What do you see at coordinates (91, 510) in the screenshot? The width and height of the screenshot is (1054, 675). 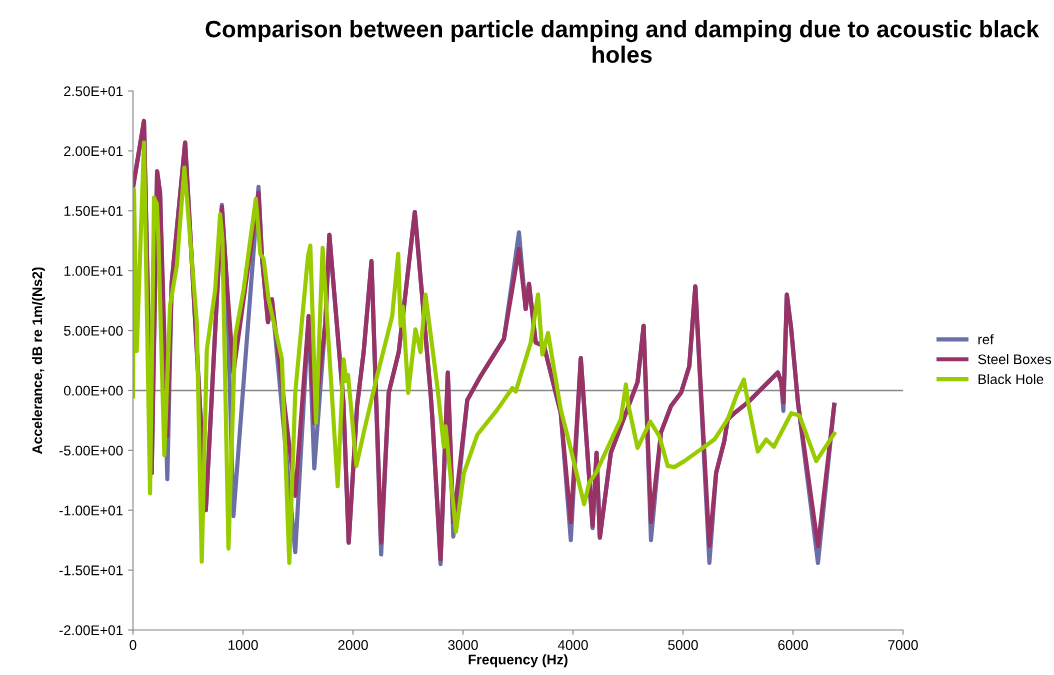 I see `y-tick-label: -1.00E+01` at bounding box center [91, 510].